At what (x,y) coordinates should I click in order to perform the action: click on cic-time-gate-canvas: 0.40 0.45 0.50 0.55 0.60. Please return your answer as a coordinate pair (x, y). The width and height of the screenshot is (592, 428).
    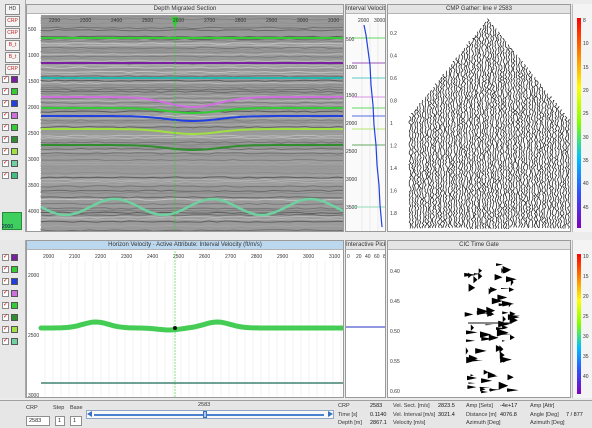
    Looking at the image, I should click on (479, 319).